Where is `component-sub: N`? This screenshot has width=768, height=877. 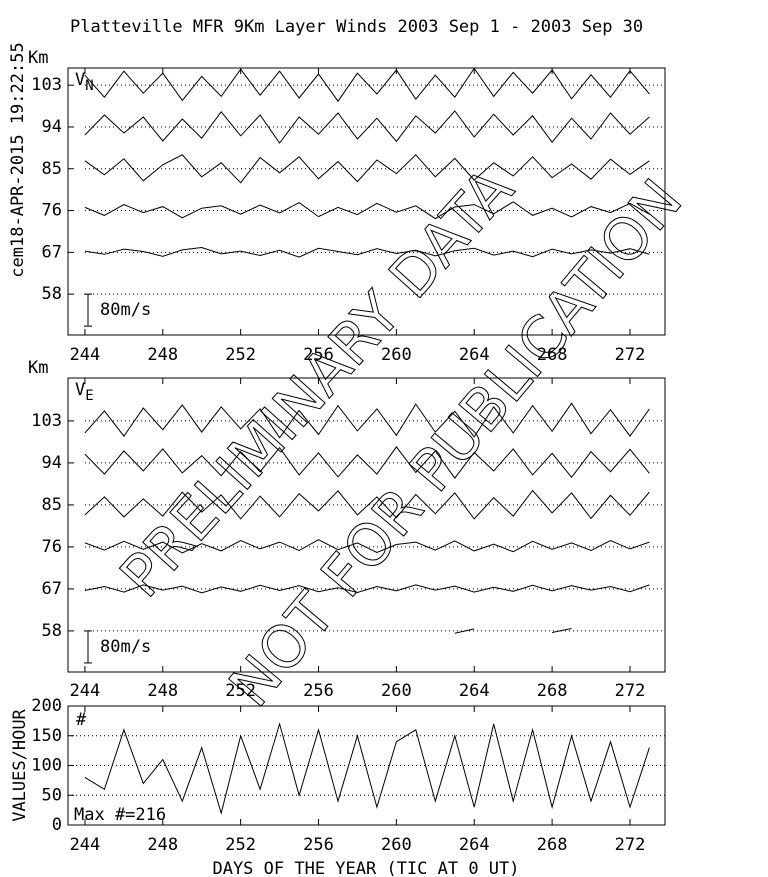
component-sub: N is located at coordinates (89, 86).